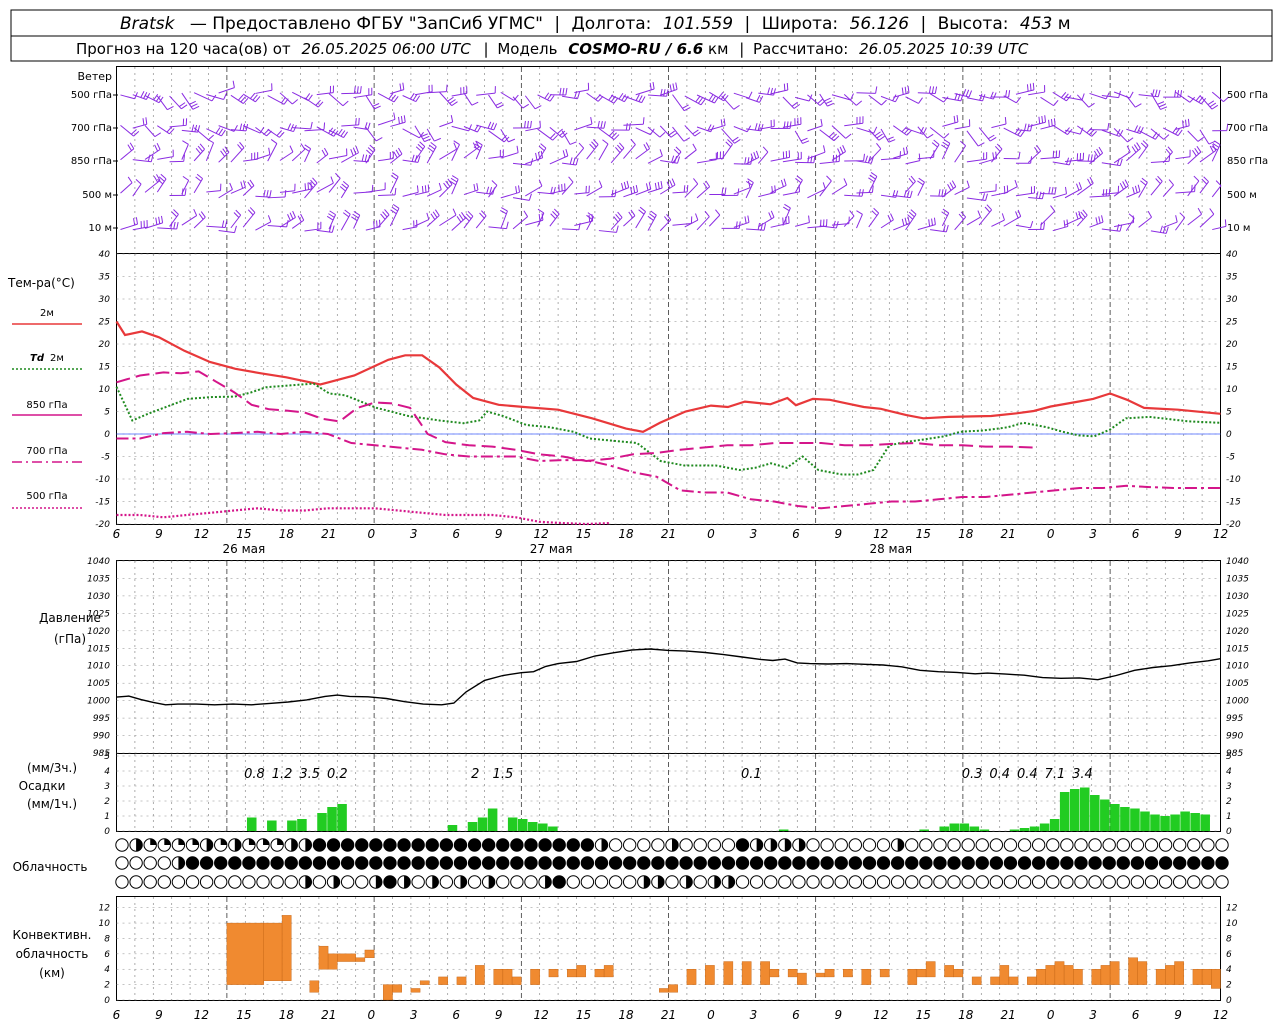 The image size is (1280, 1024). Describe the element at coordinates (1232, 924) in the screenshot. I see `convective-tick-right: 10` at that location.